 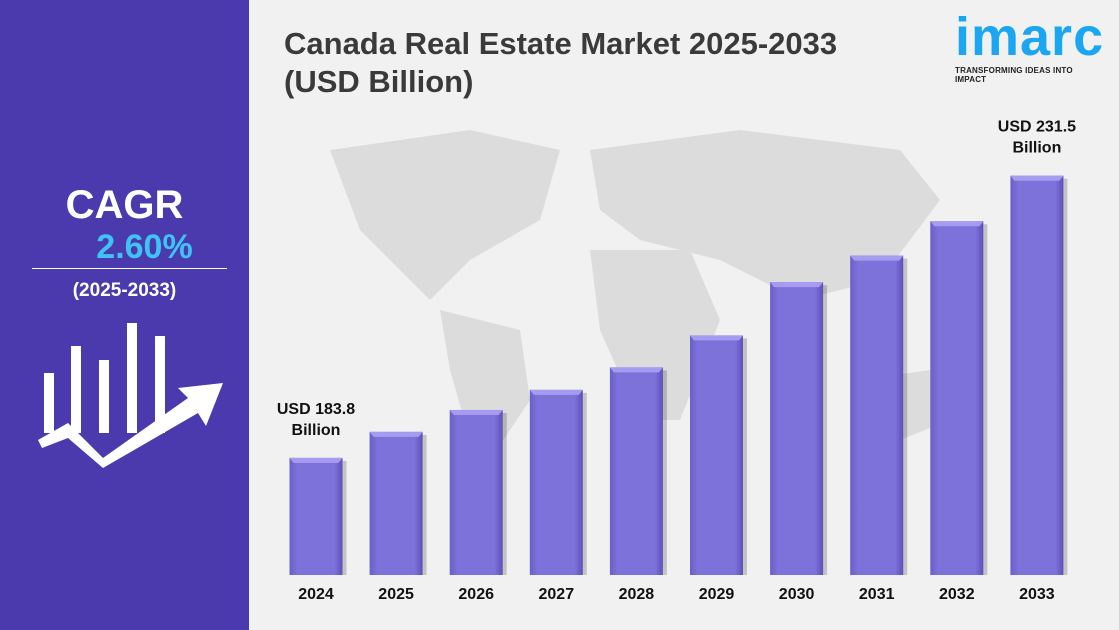 I want to click on x-tick-label: 2029, so click(x=717, y=594).